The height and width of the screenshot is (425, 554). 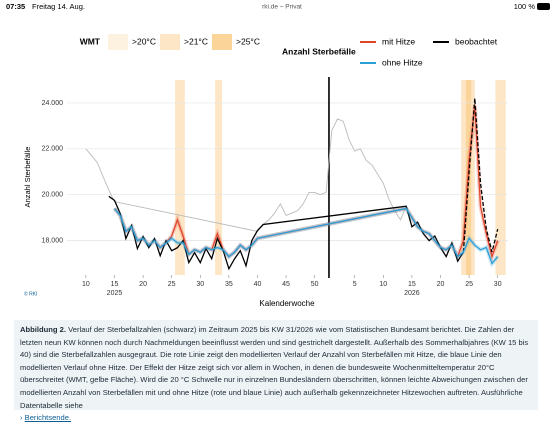 What do you see at coordinates (355, 284) in the screenshot?
I see `x-tick-label: 5` at bounding box center [355, 284].